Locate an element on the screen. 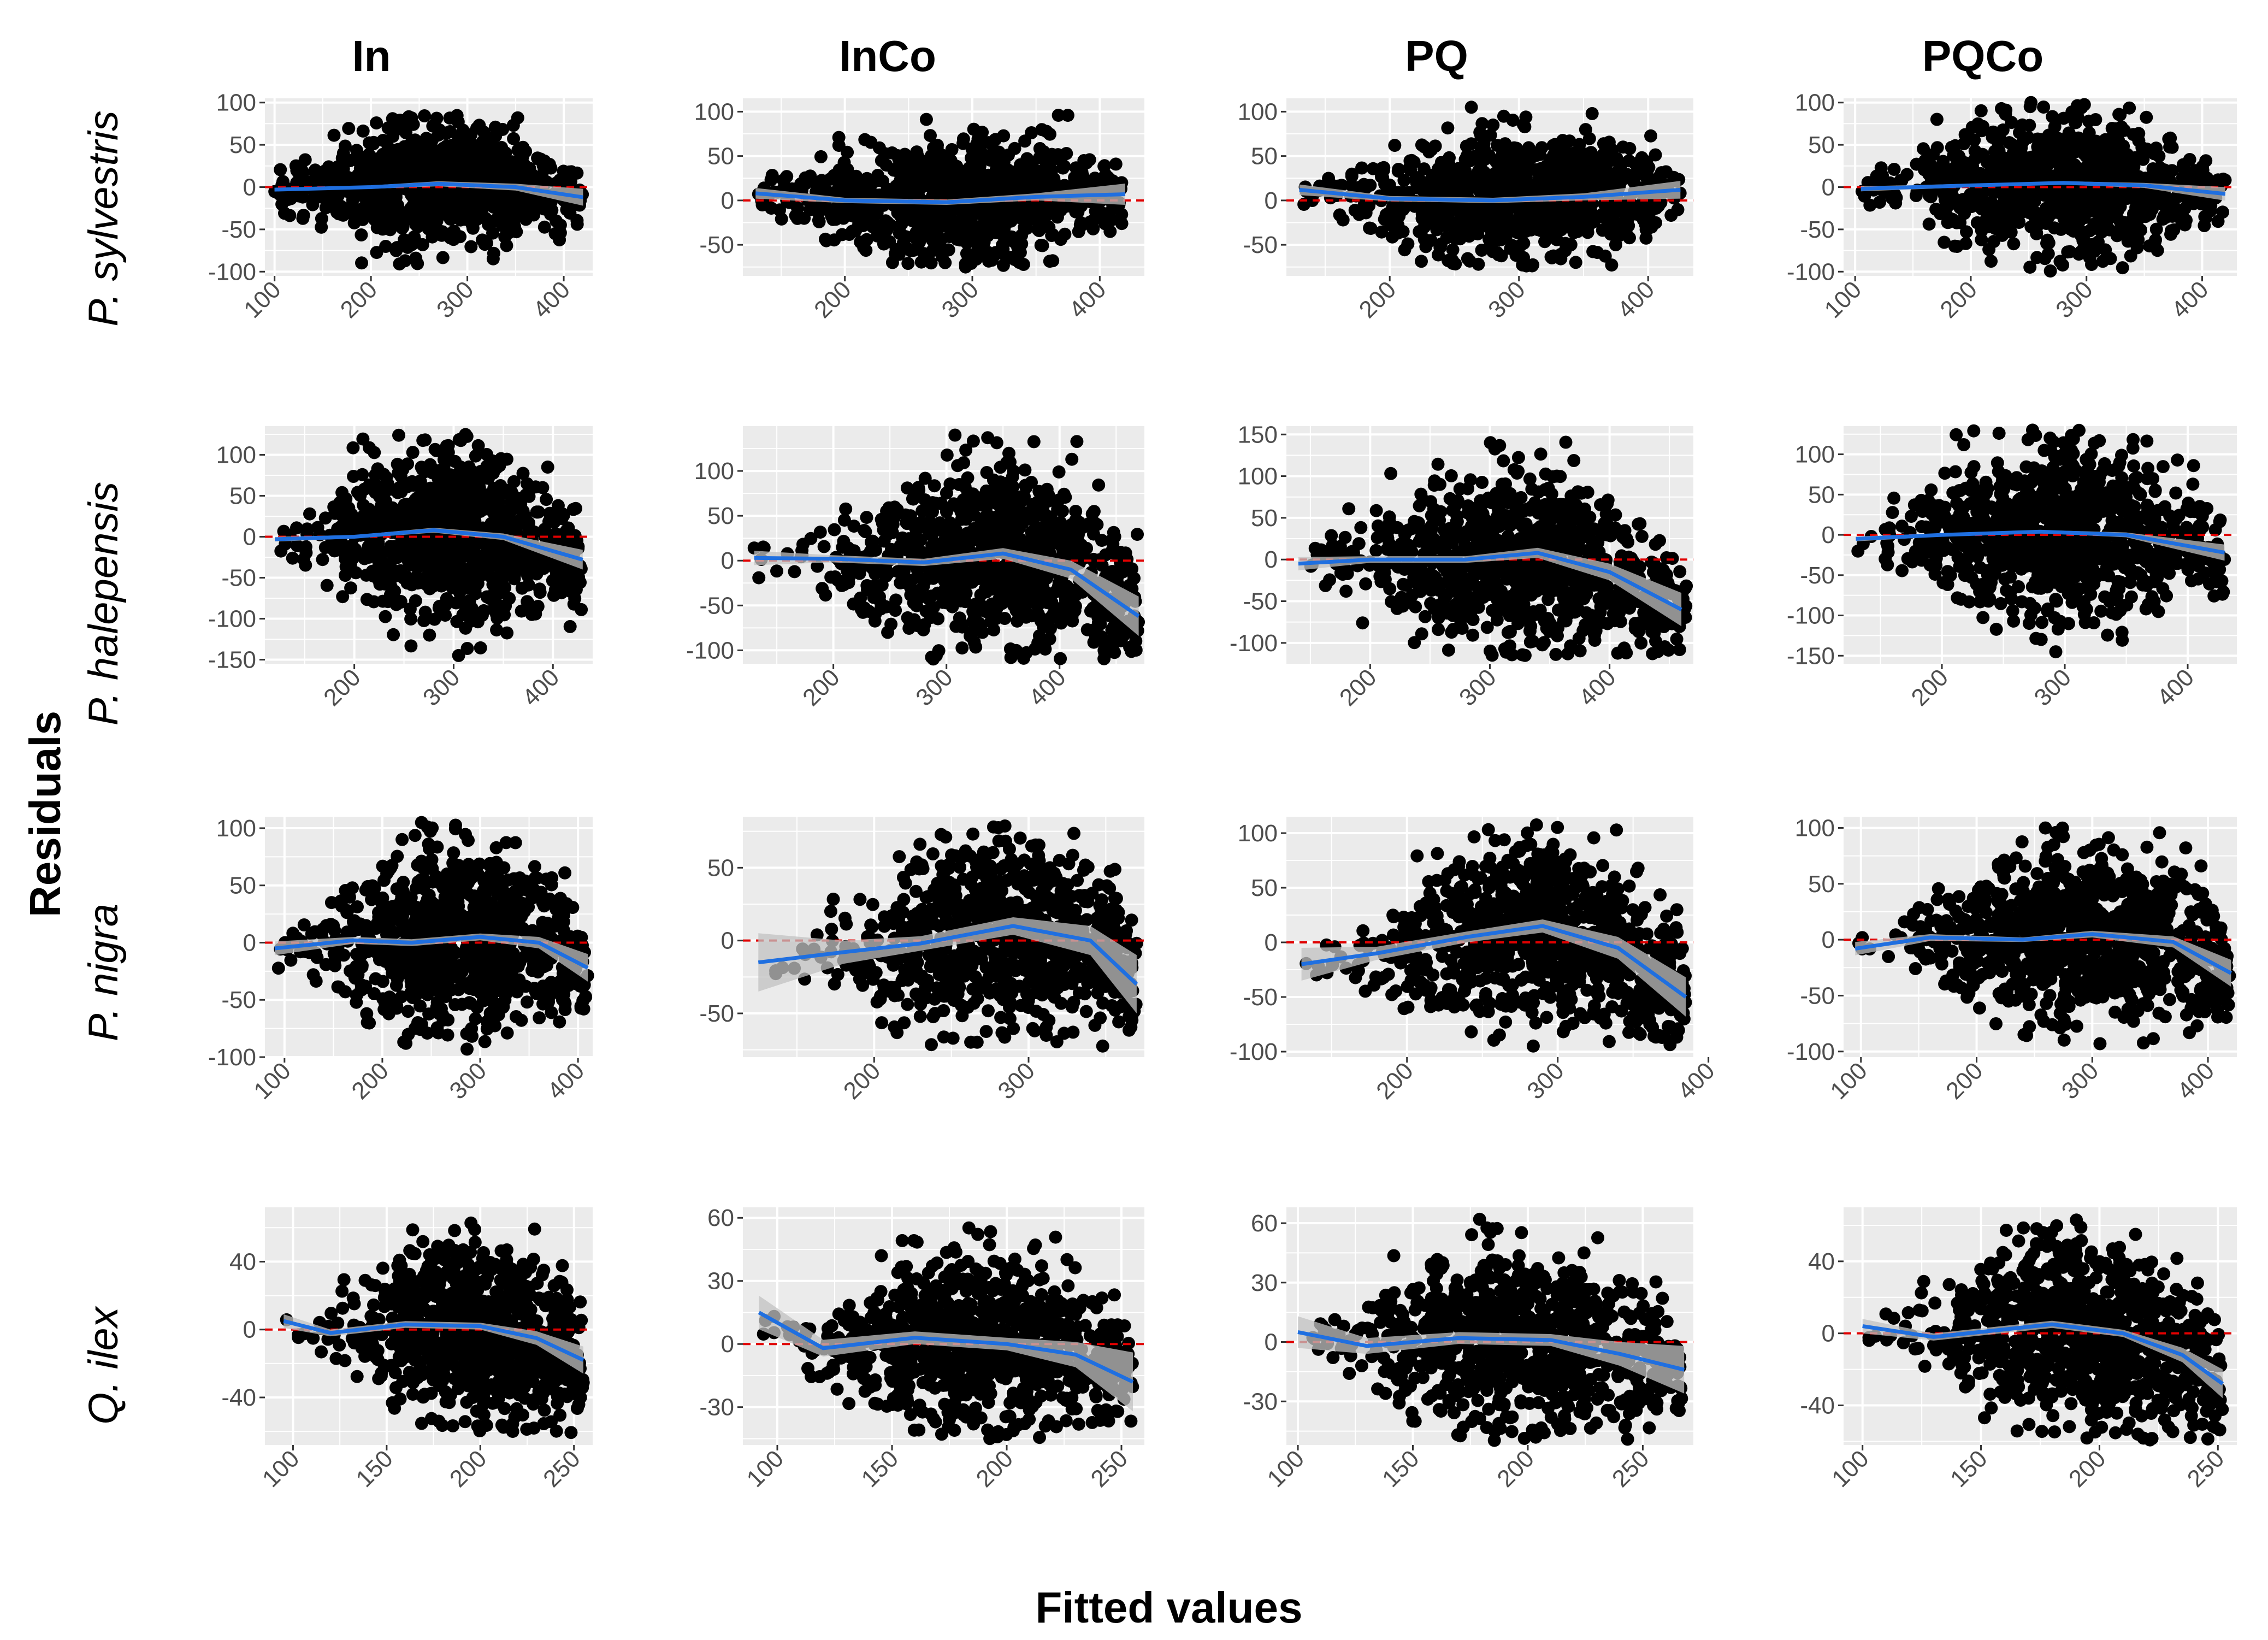 This screenshot has height=1640, width=2268. x-axis-title: Fitted values is located at coordinates (1168, 1608).